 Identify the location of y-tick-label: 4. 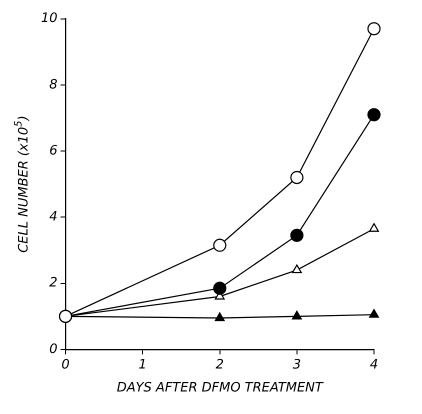
(53, 217).